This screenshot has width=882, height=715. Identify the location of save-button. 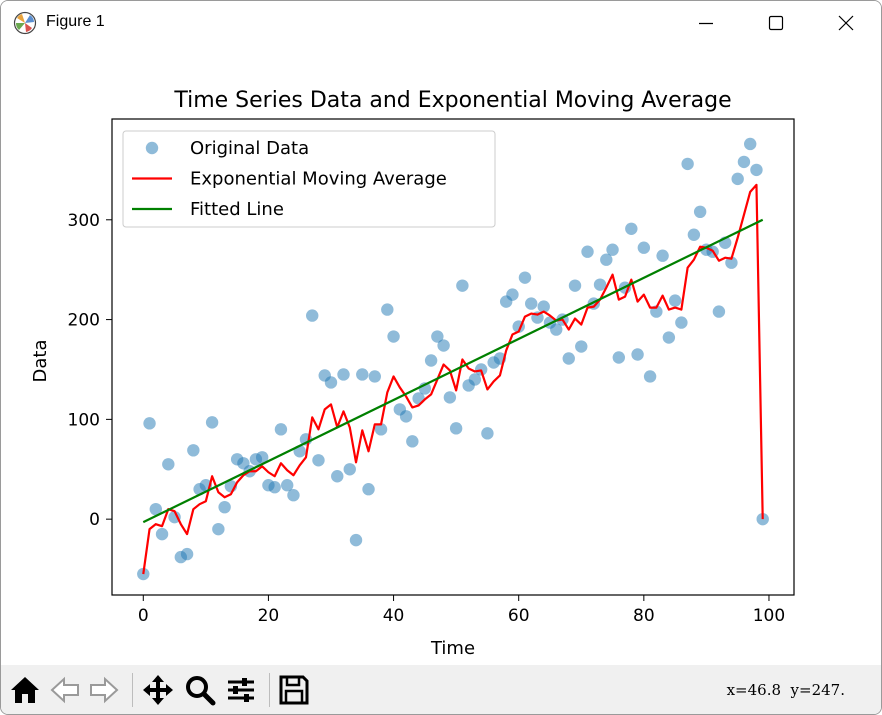
(294, 690).